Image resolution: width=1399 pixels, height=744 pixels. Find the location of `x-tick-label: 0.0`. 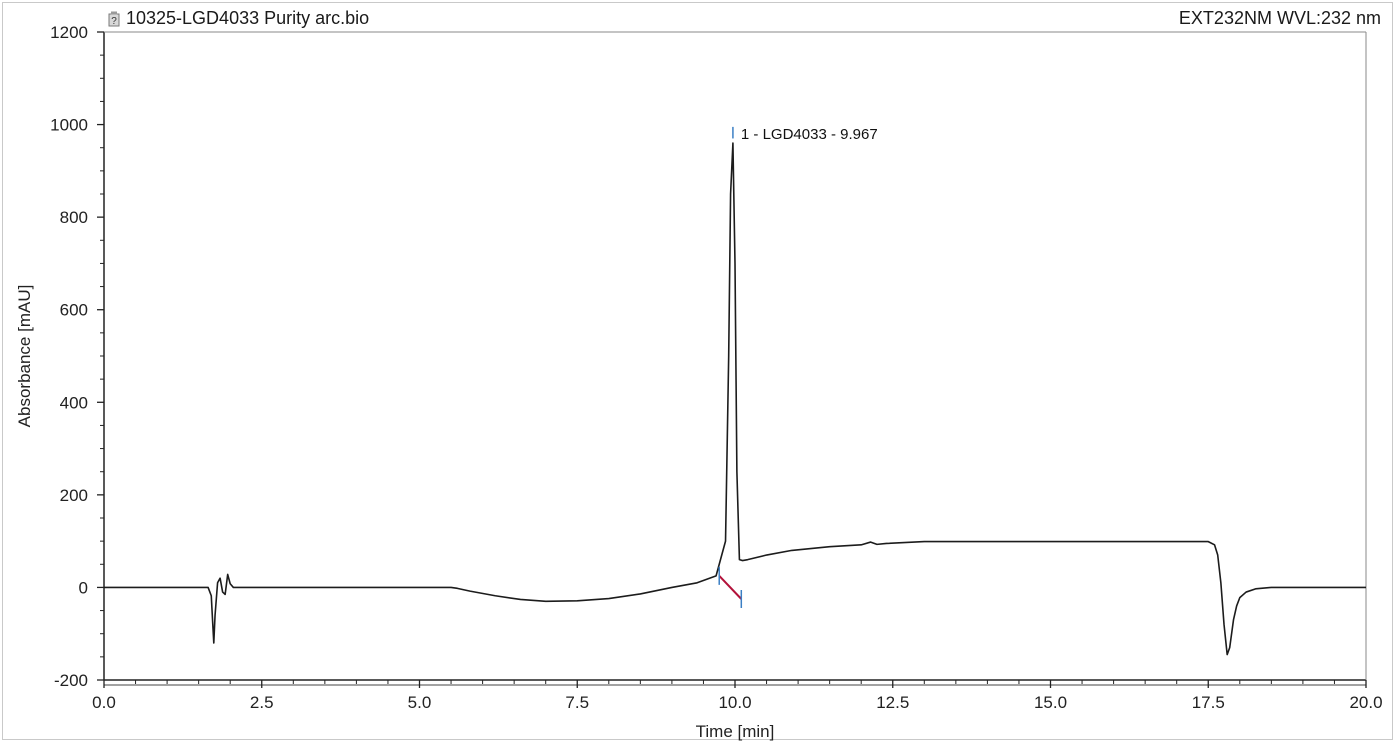

x-tick-label: 0.0 is located at coordinates (104, 702).